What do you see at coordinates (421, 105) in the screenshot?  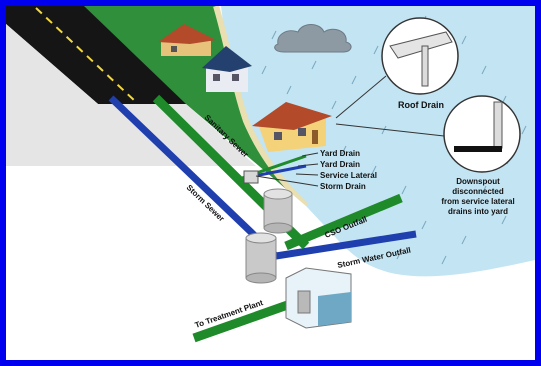 I see `label-roof-drain: Roof Drain` at bounding box center [421, 105].